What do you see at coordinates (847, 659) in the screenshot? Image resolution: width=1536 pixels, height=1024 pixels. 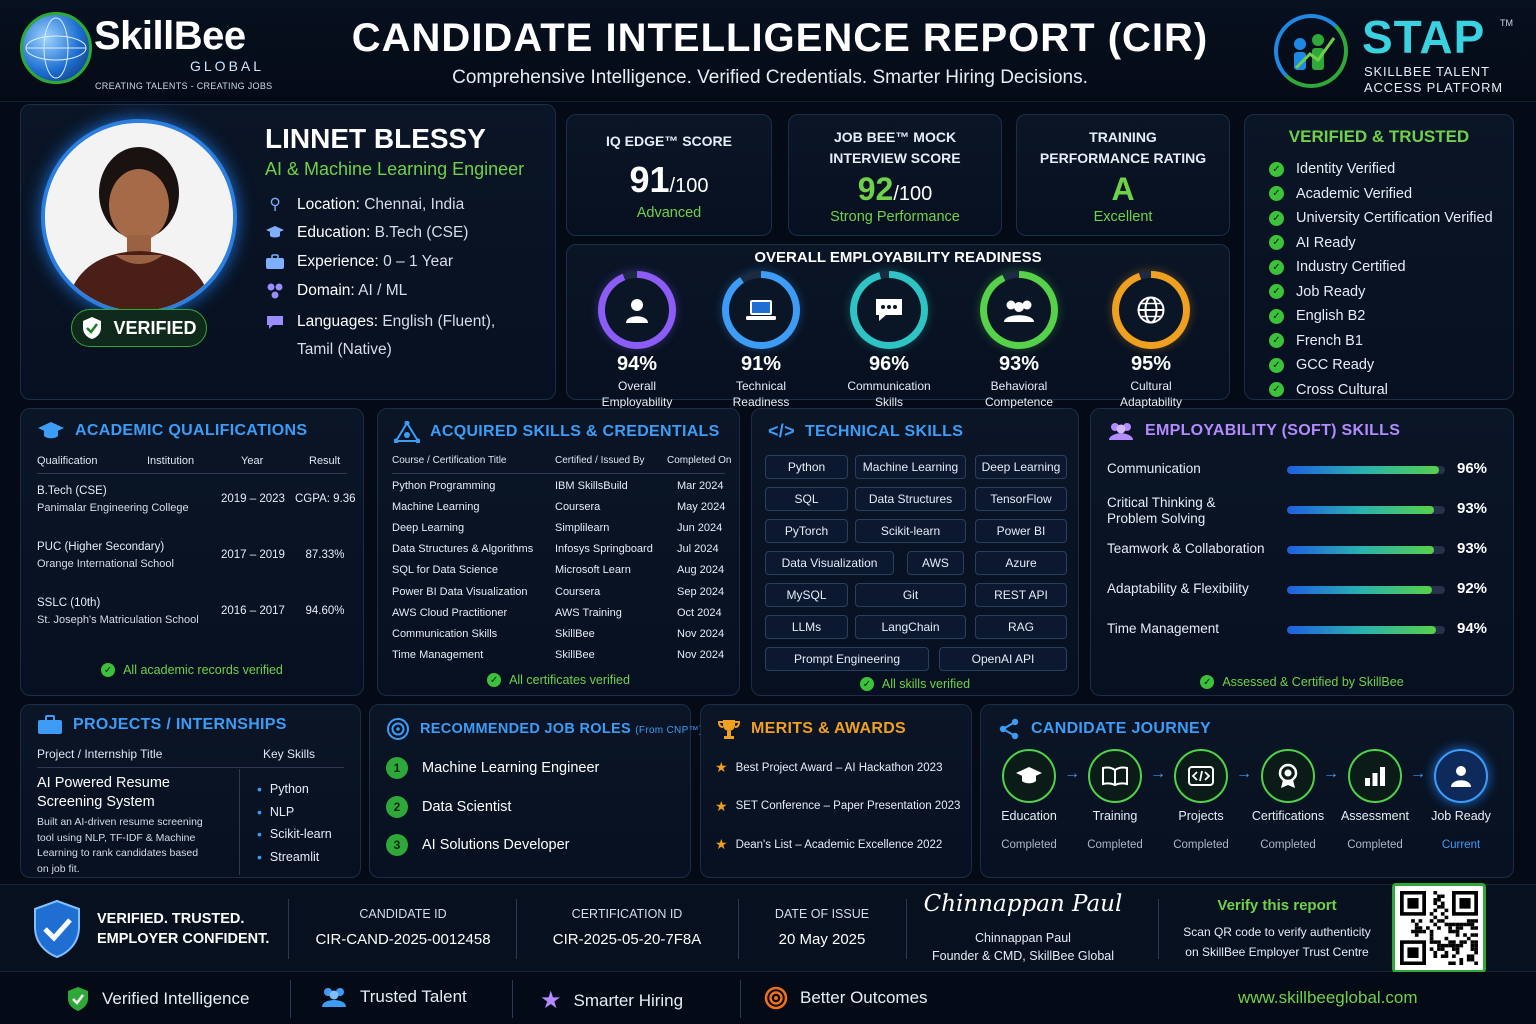 I see `tech-skill-tag: Prompt Engineering` at bounding box center [847, 659].